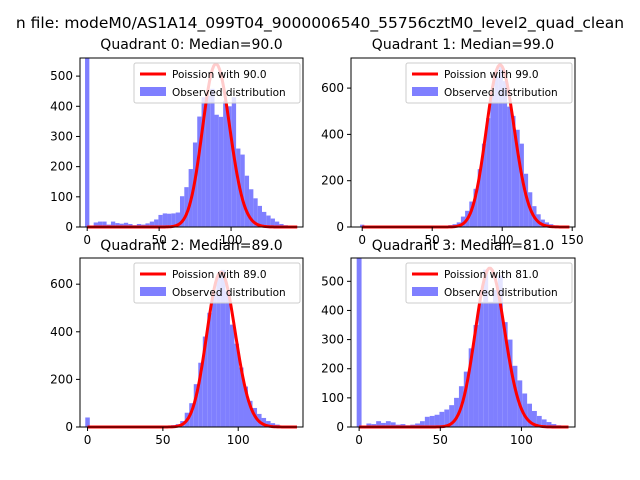  I want to click on quadrant-3-axes-frame, so click(463, 342).